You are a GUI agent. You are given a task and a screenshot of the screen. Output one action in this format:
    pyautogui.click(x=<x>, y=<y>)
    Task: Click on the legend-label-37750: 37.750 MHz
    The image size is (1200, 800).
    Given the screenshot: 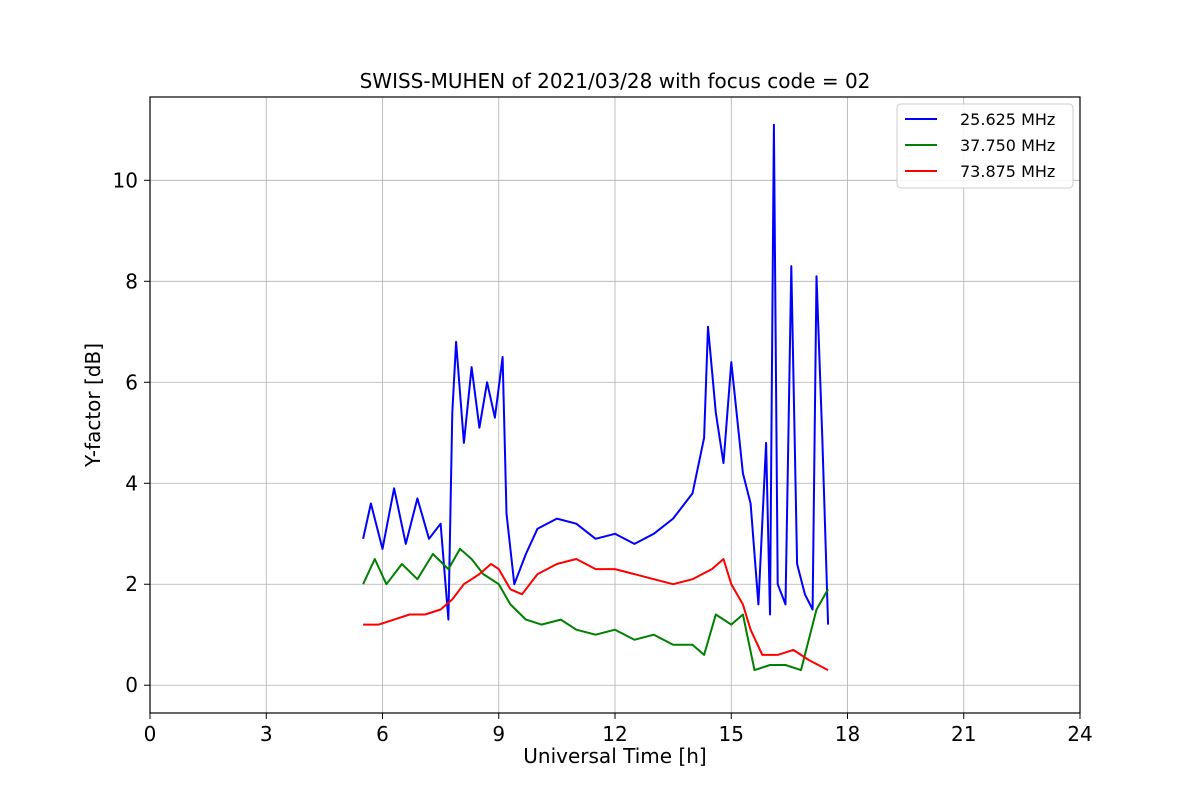 What is the action you would take?
    pyautogui.click(x=1007, y=145)
    